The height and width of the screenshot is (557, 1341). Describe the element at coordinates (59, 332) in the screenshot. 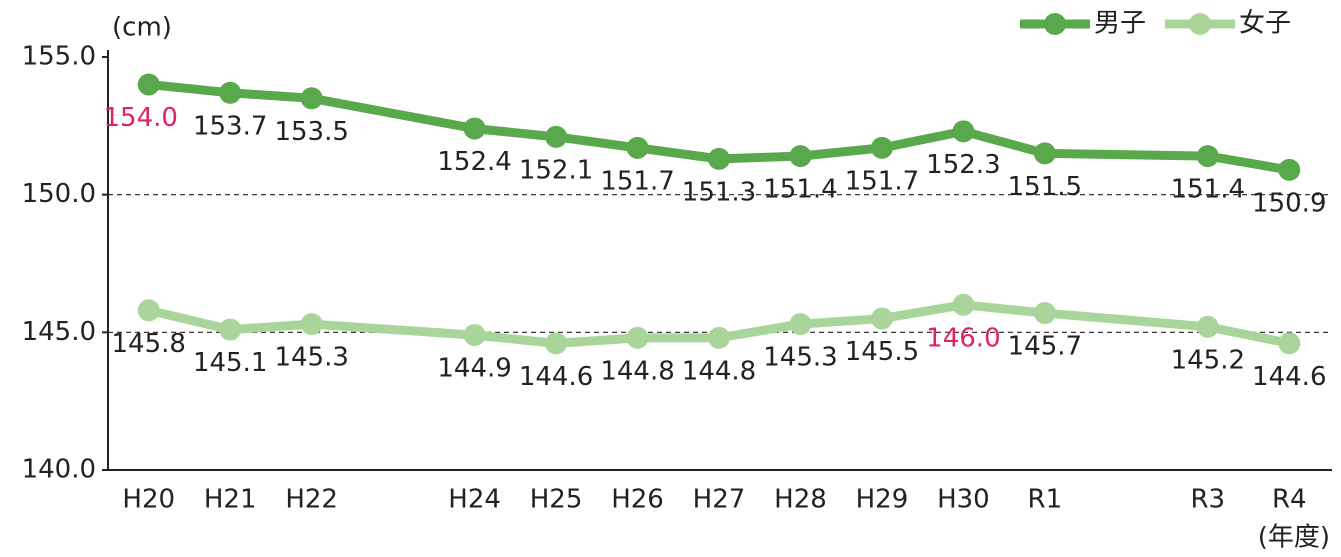

I see `y-tick-label: 145.0` at that location.